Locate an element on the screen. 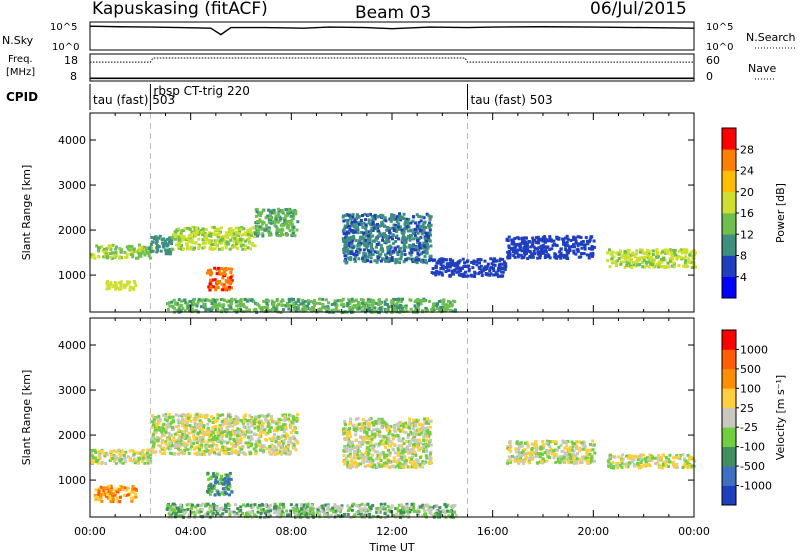 The width and height of the screenshot is (800, 558). station-title: Kapuskasing (fitACF) is located at coordinates (180, 9).